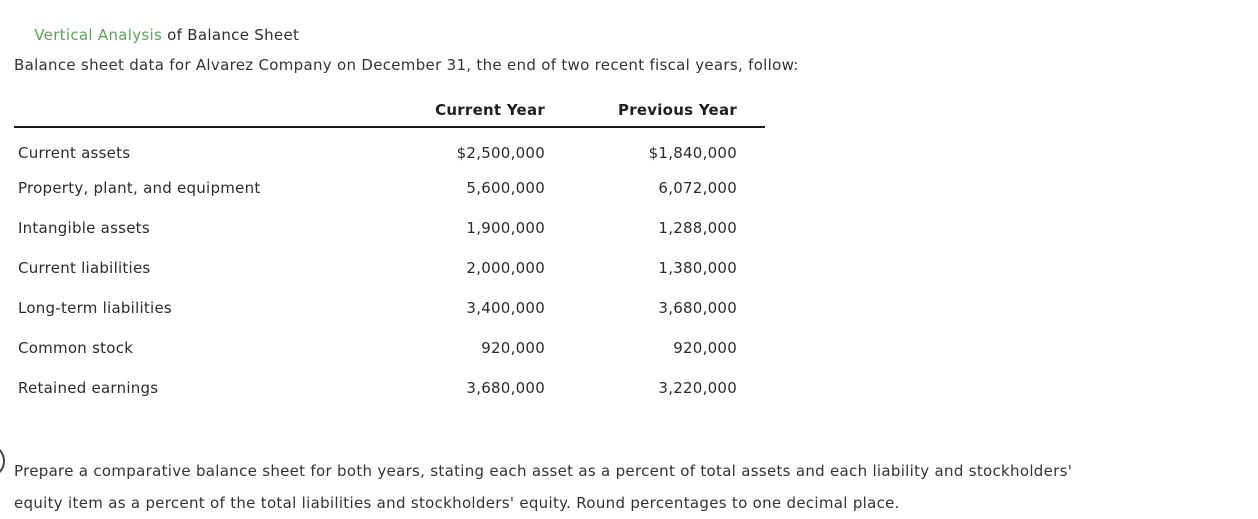 The width and height of the screenshot is (1258, 519). I want to click on row-label: Property, plant, and equipment, so click(139, 188).